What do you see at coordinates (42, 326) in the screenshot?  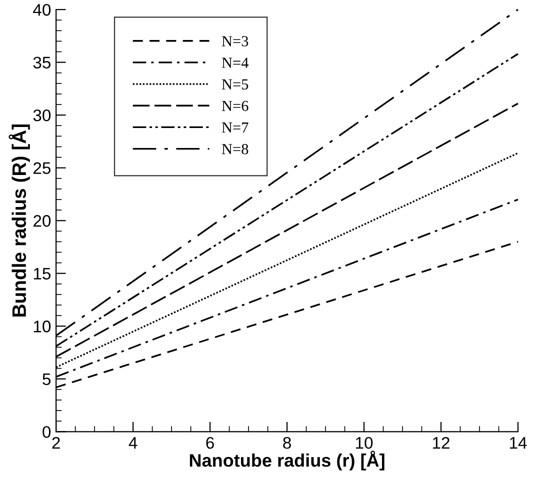 I see `y-tick-label: 10` at bounding box center [42, 326].